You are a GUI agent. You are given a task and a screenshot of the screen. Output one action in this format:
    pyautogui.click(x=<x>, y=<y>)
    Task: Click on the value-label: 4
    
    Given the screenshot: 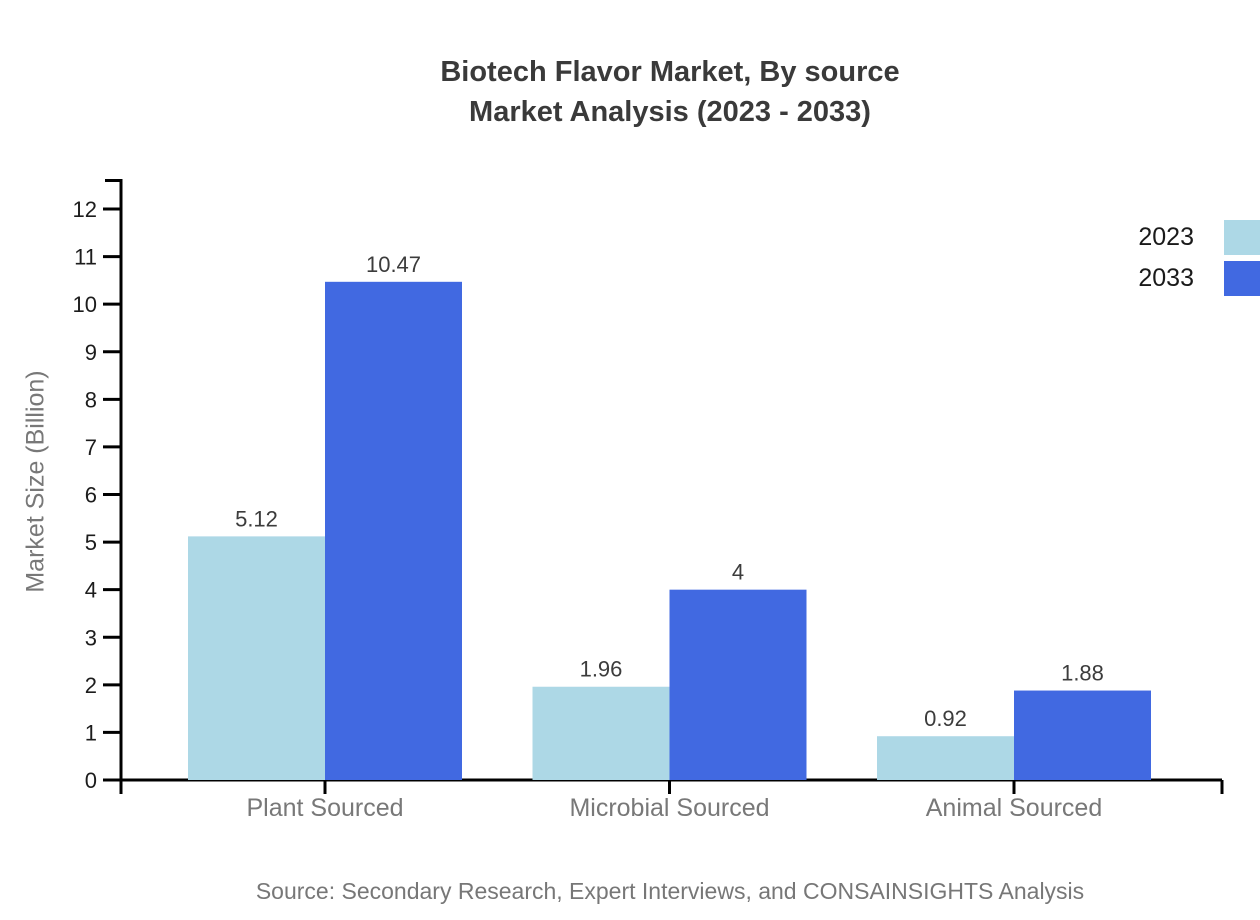 What is the action you would take?
    pyautogui.click(x=738, y=572)
    